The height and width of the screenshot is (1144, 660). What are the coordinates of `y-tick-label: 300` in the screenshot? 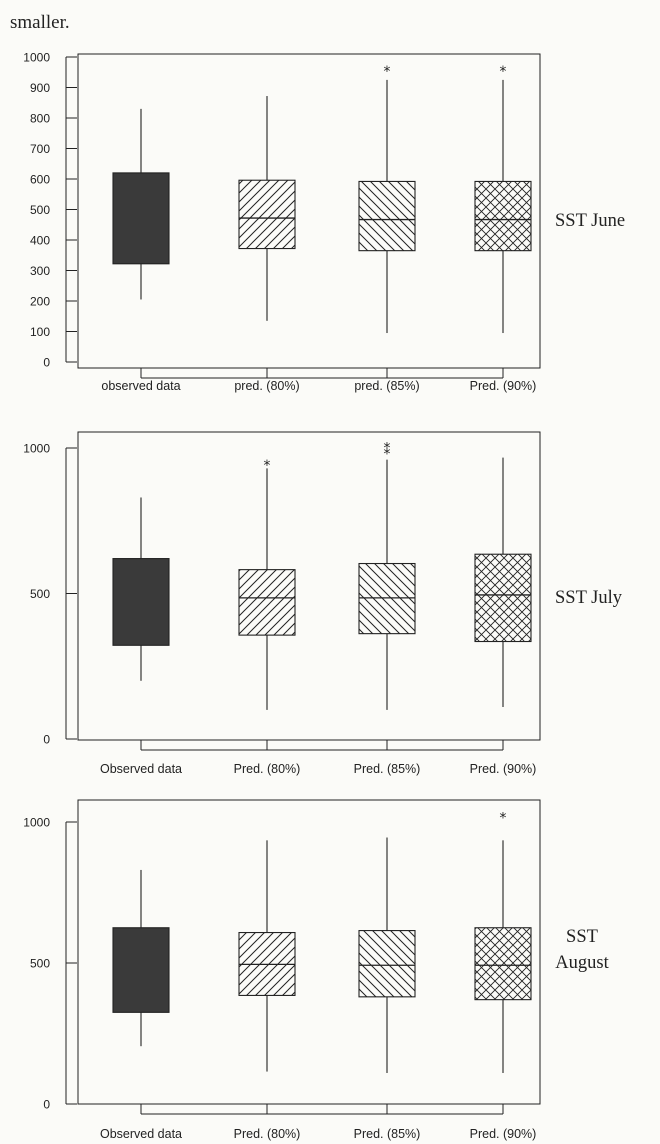 It's located at (40, 271).